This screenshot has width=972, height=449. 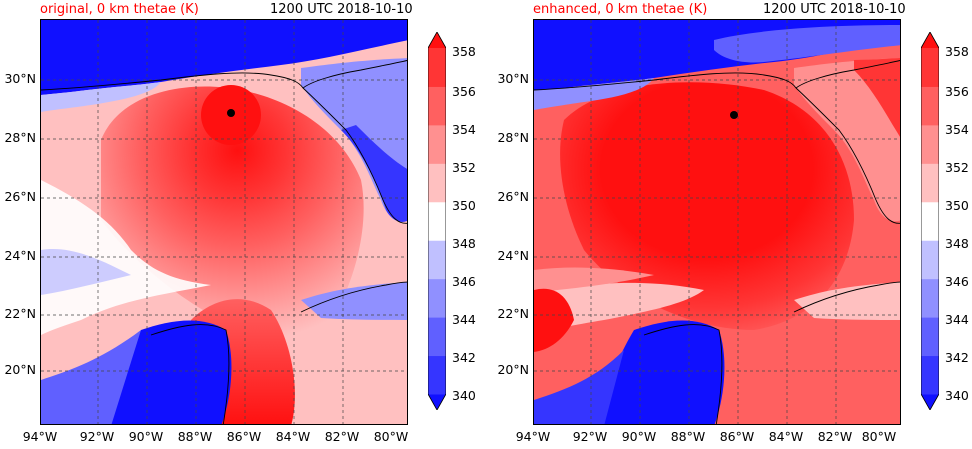 What do you see at coordinates (620, 9) in the screenshot?
I see `panel-title: enhanced, 0 km thetae (K)` at bounding box center [620, 9].